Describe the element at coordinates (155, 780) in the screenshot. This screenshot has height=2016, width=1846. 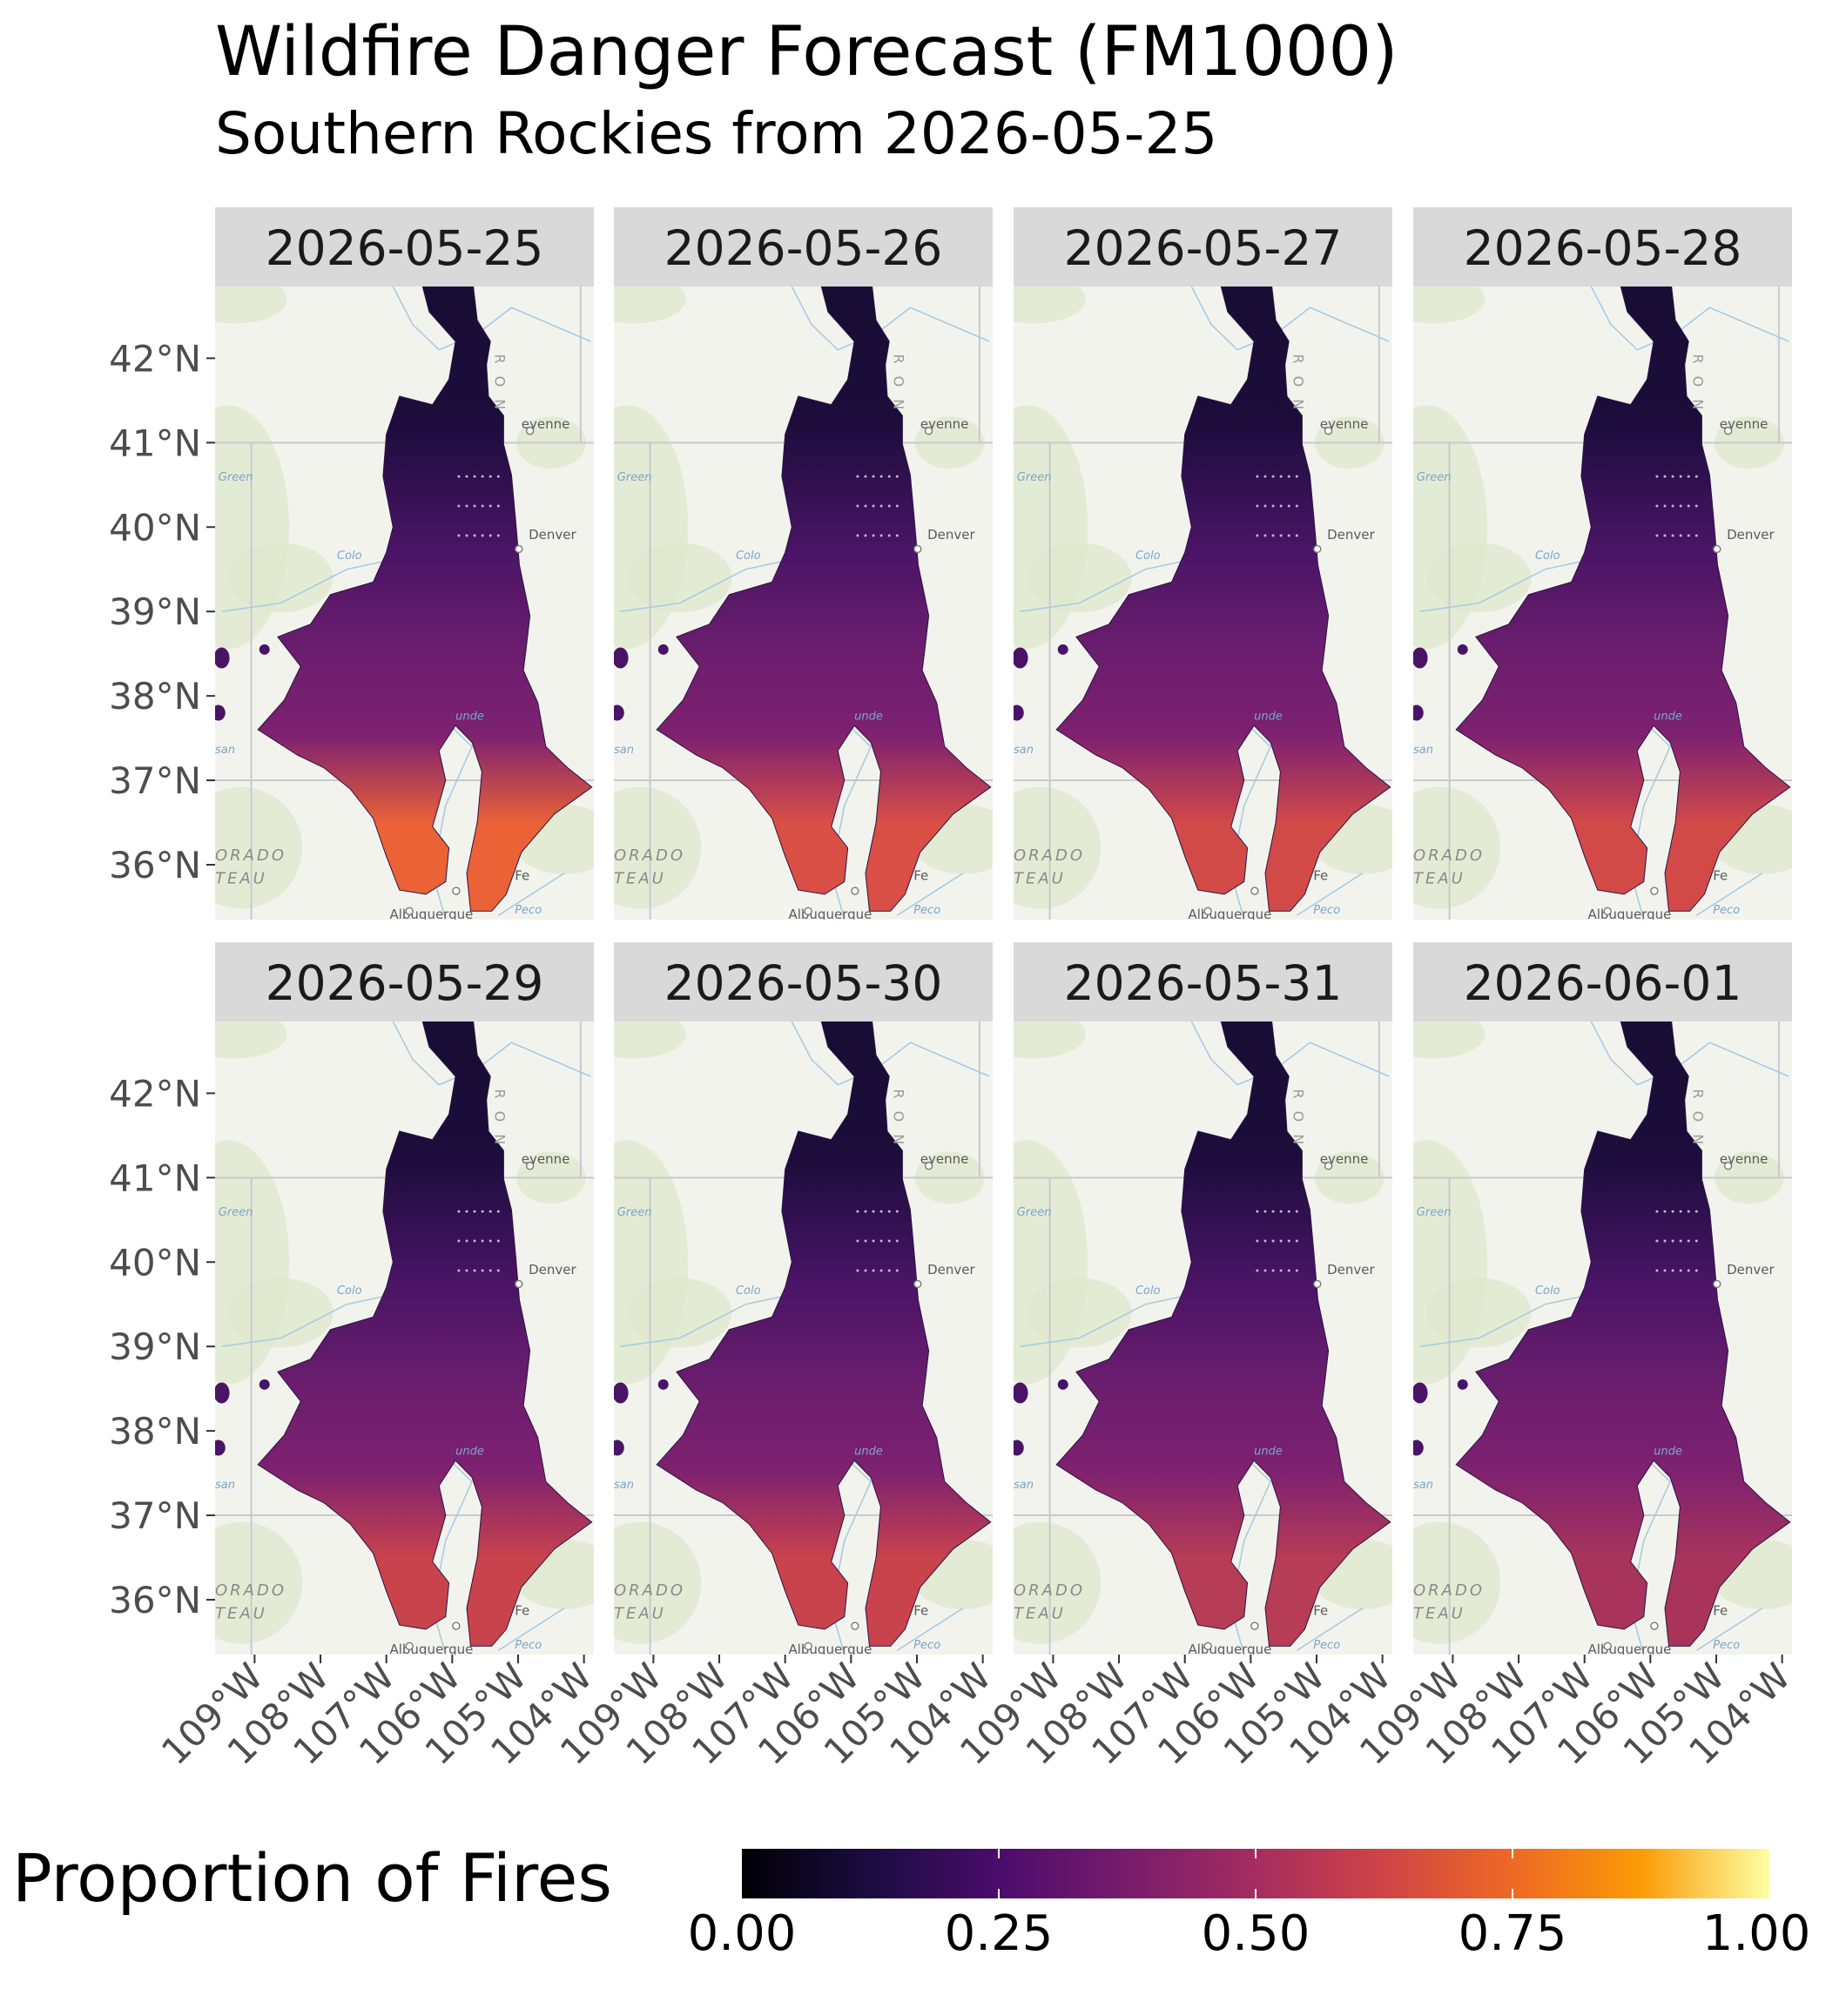
I see `y-tick-label: 37°N` at that location.